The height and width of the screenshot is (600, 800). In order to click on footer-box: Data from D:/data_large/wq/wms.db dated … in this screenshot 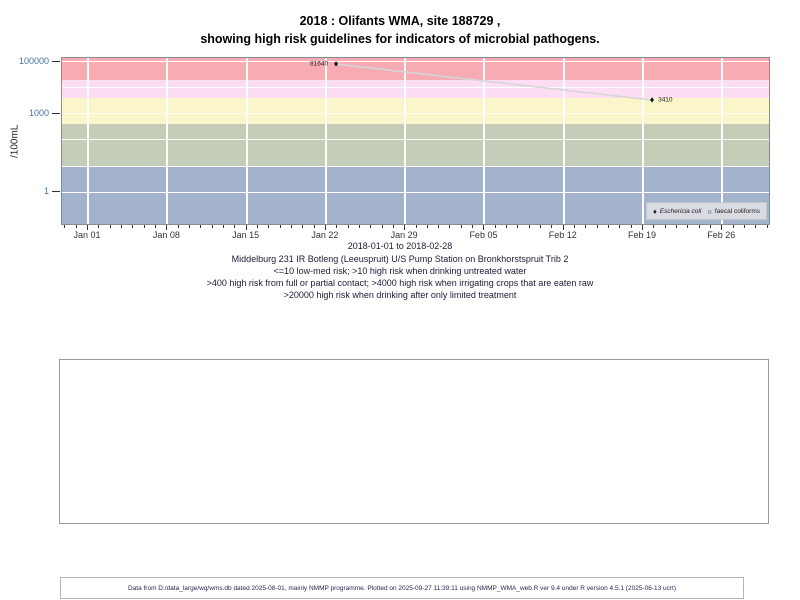, I will do `click(402, 588)`.